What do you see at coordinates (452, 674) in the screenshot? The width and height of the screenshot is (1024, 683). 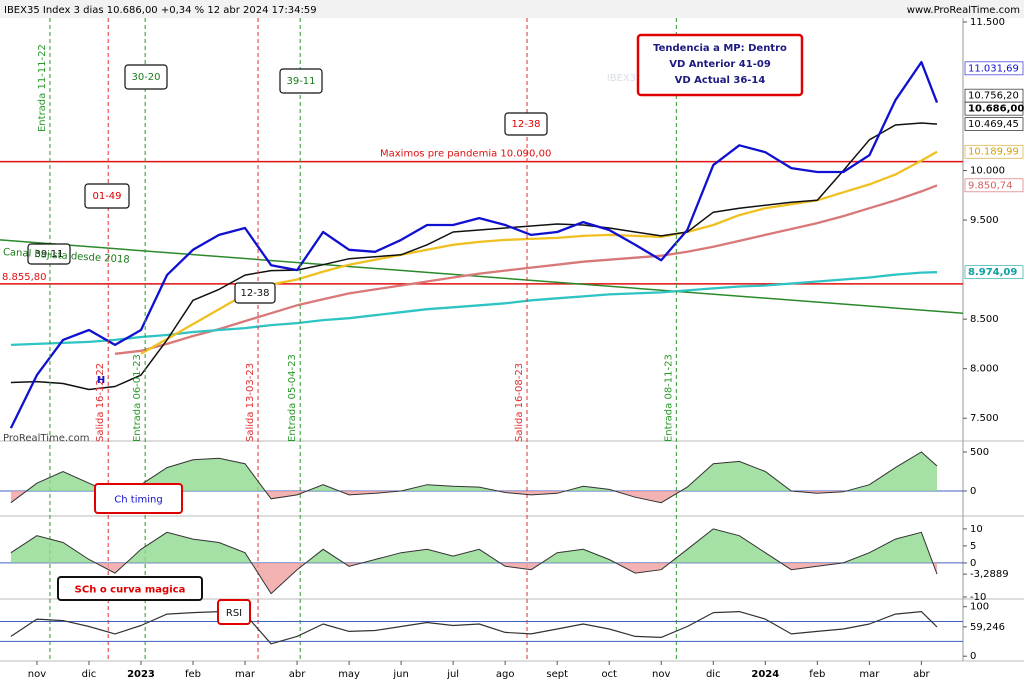 I see `x-tick-label: jul` at bounding box center [452, 674].